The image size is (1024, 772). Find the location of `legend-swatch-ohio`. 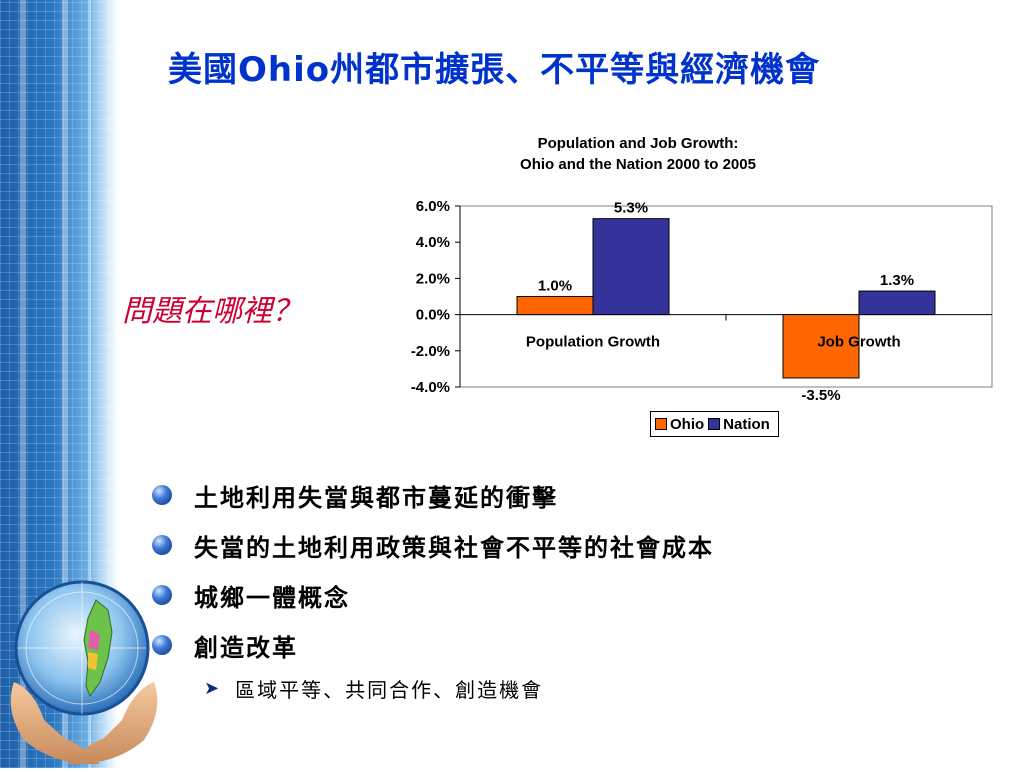

legend-swatch-ohio is located at coordinates (661, 424).